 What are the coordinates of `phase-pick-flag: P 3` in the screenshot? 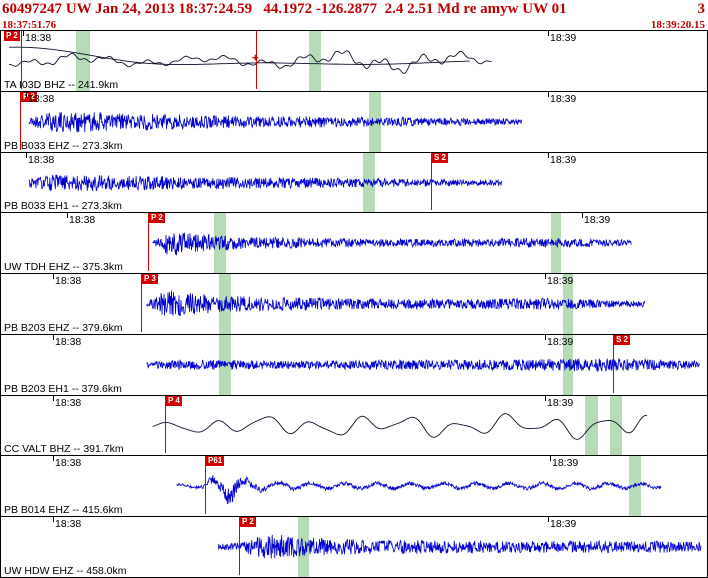 It's located at (150, 279).